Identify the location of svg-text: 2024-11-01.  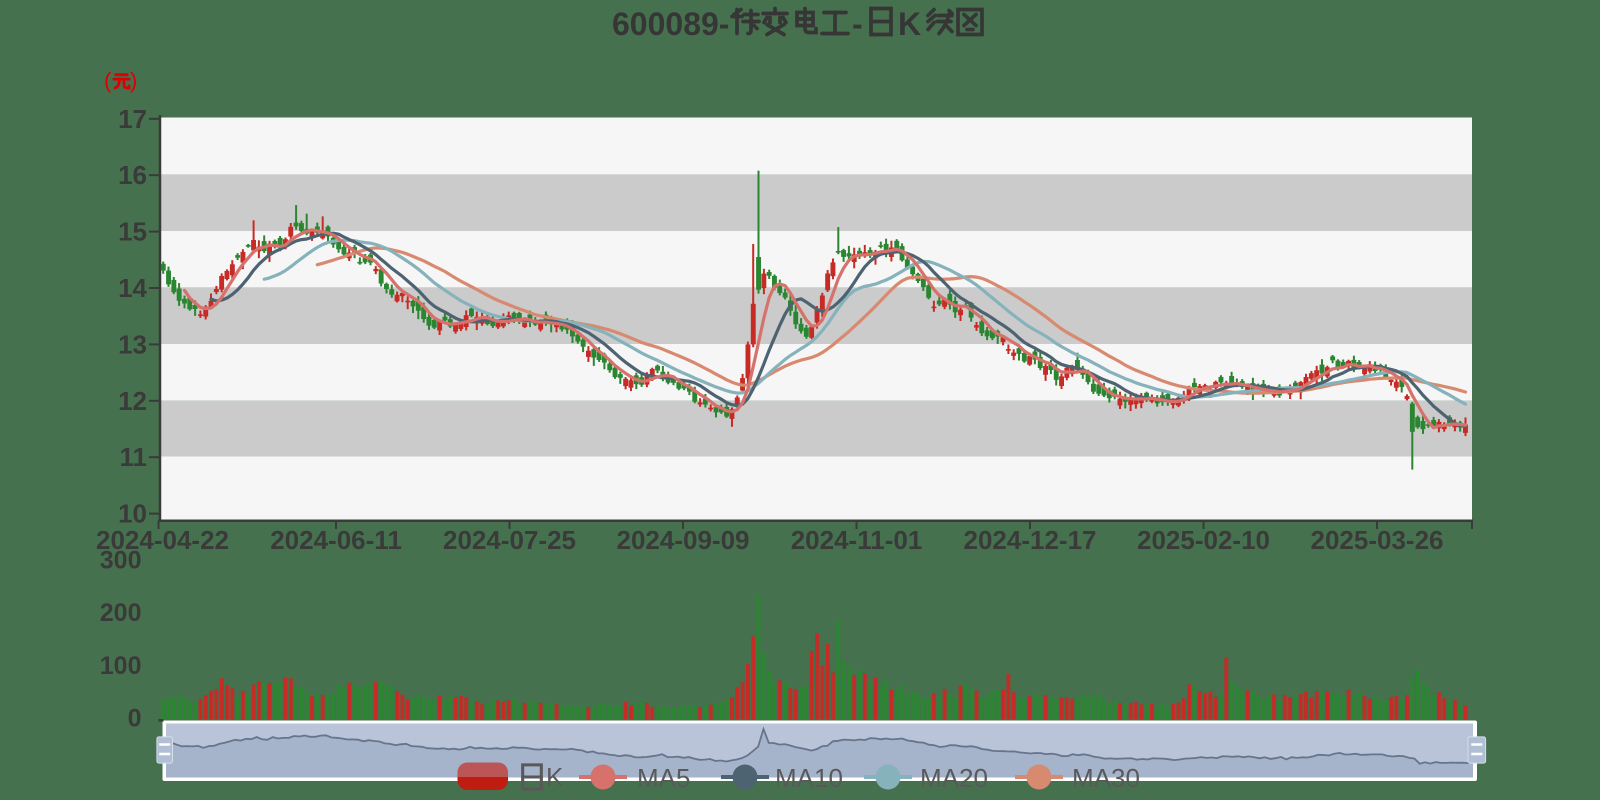
(857, 540).